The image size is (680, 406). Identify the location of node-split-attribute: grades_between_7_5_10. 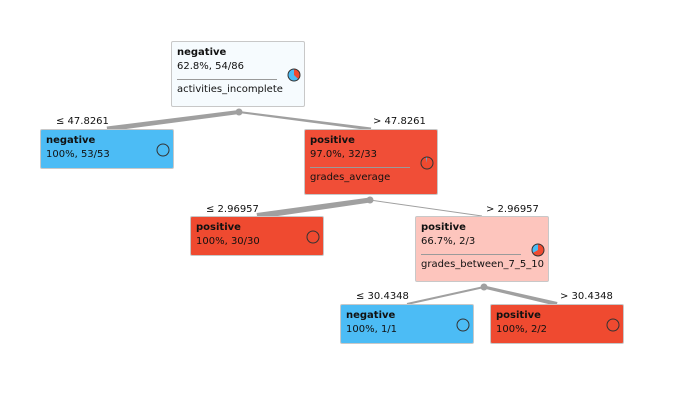
(482, 264).